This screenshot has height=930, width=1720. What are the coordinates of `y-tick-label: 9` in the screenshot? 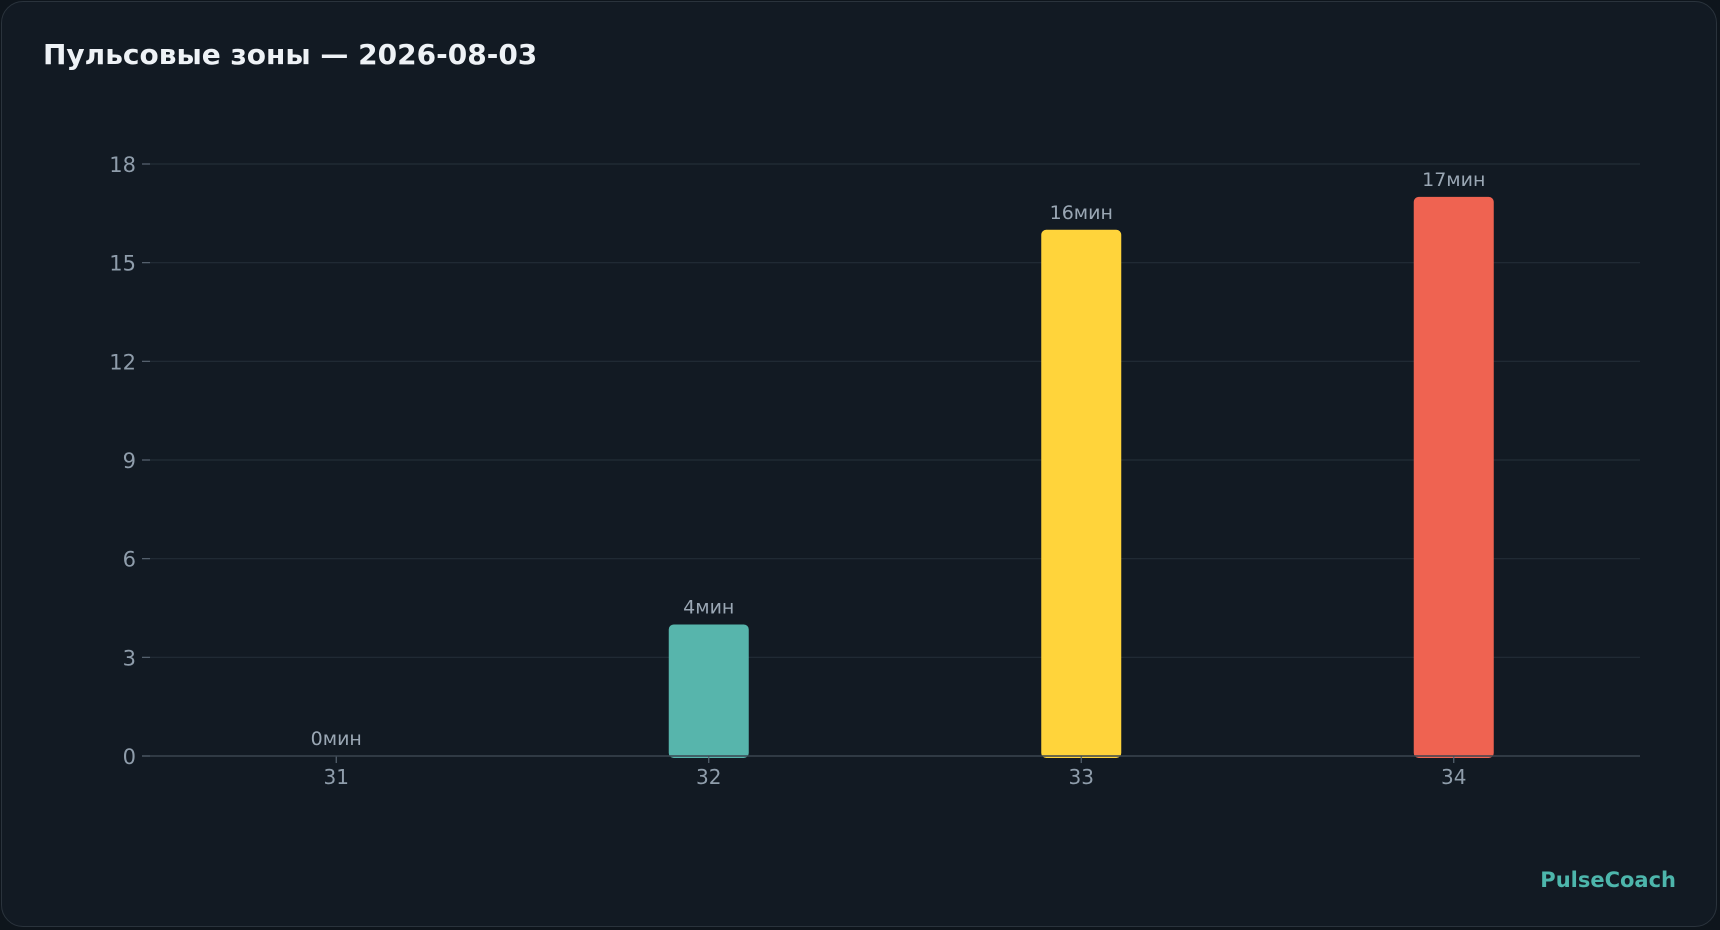 It's located at (129, 461).